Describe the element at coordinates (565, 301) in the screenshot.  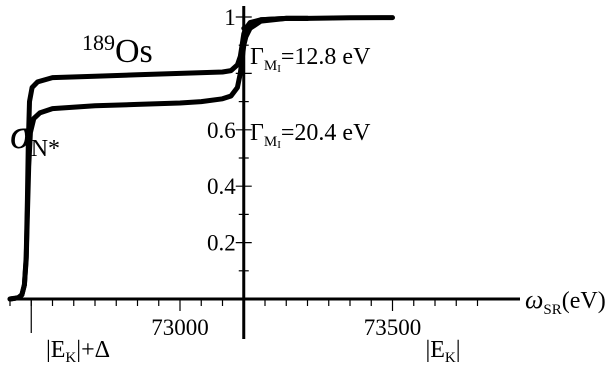
I see `x-axis-label: ωSR(eV)` at that location.